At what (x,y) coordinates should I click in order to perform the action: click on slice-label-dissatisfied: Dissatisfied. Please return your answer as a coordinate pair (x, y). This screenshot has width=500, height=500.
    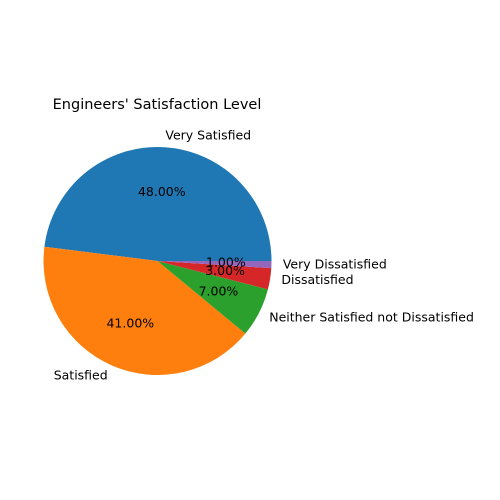
    Looking at the image, I should click on (317, 279).